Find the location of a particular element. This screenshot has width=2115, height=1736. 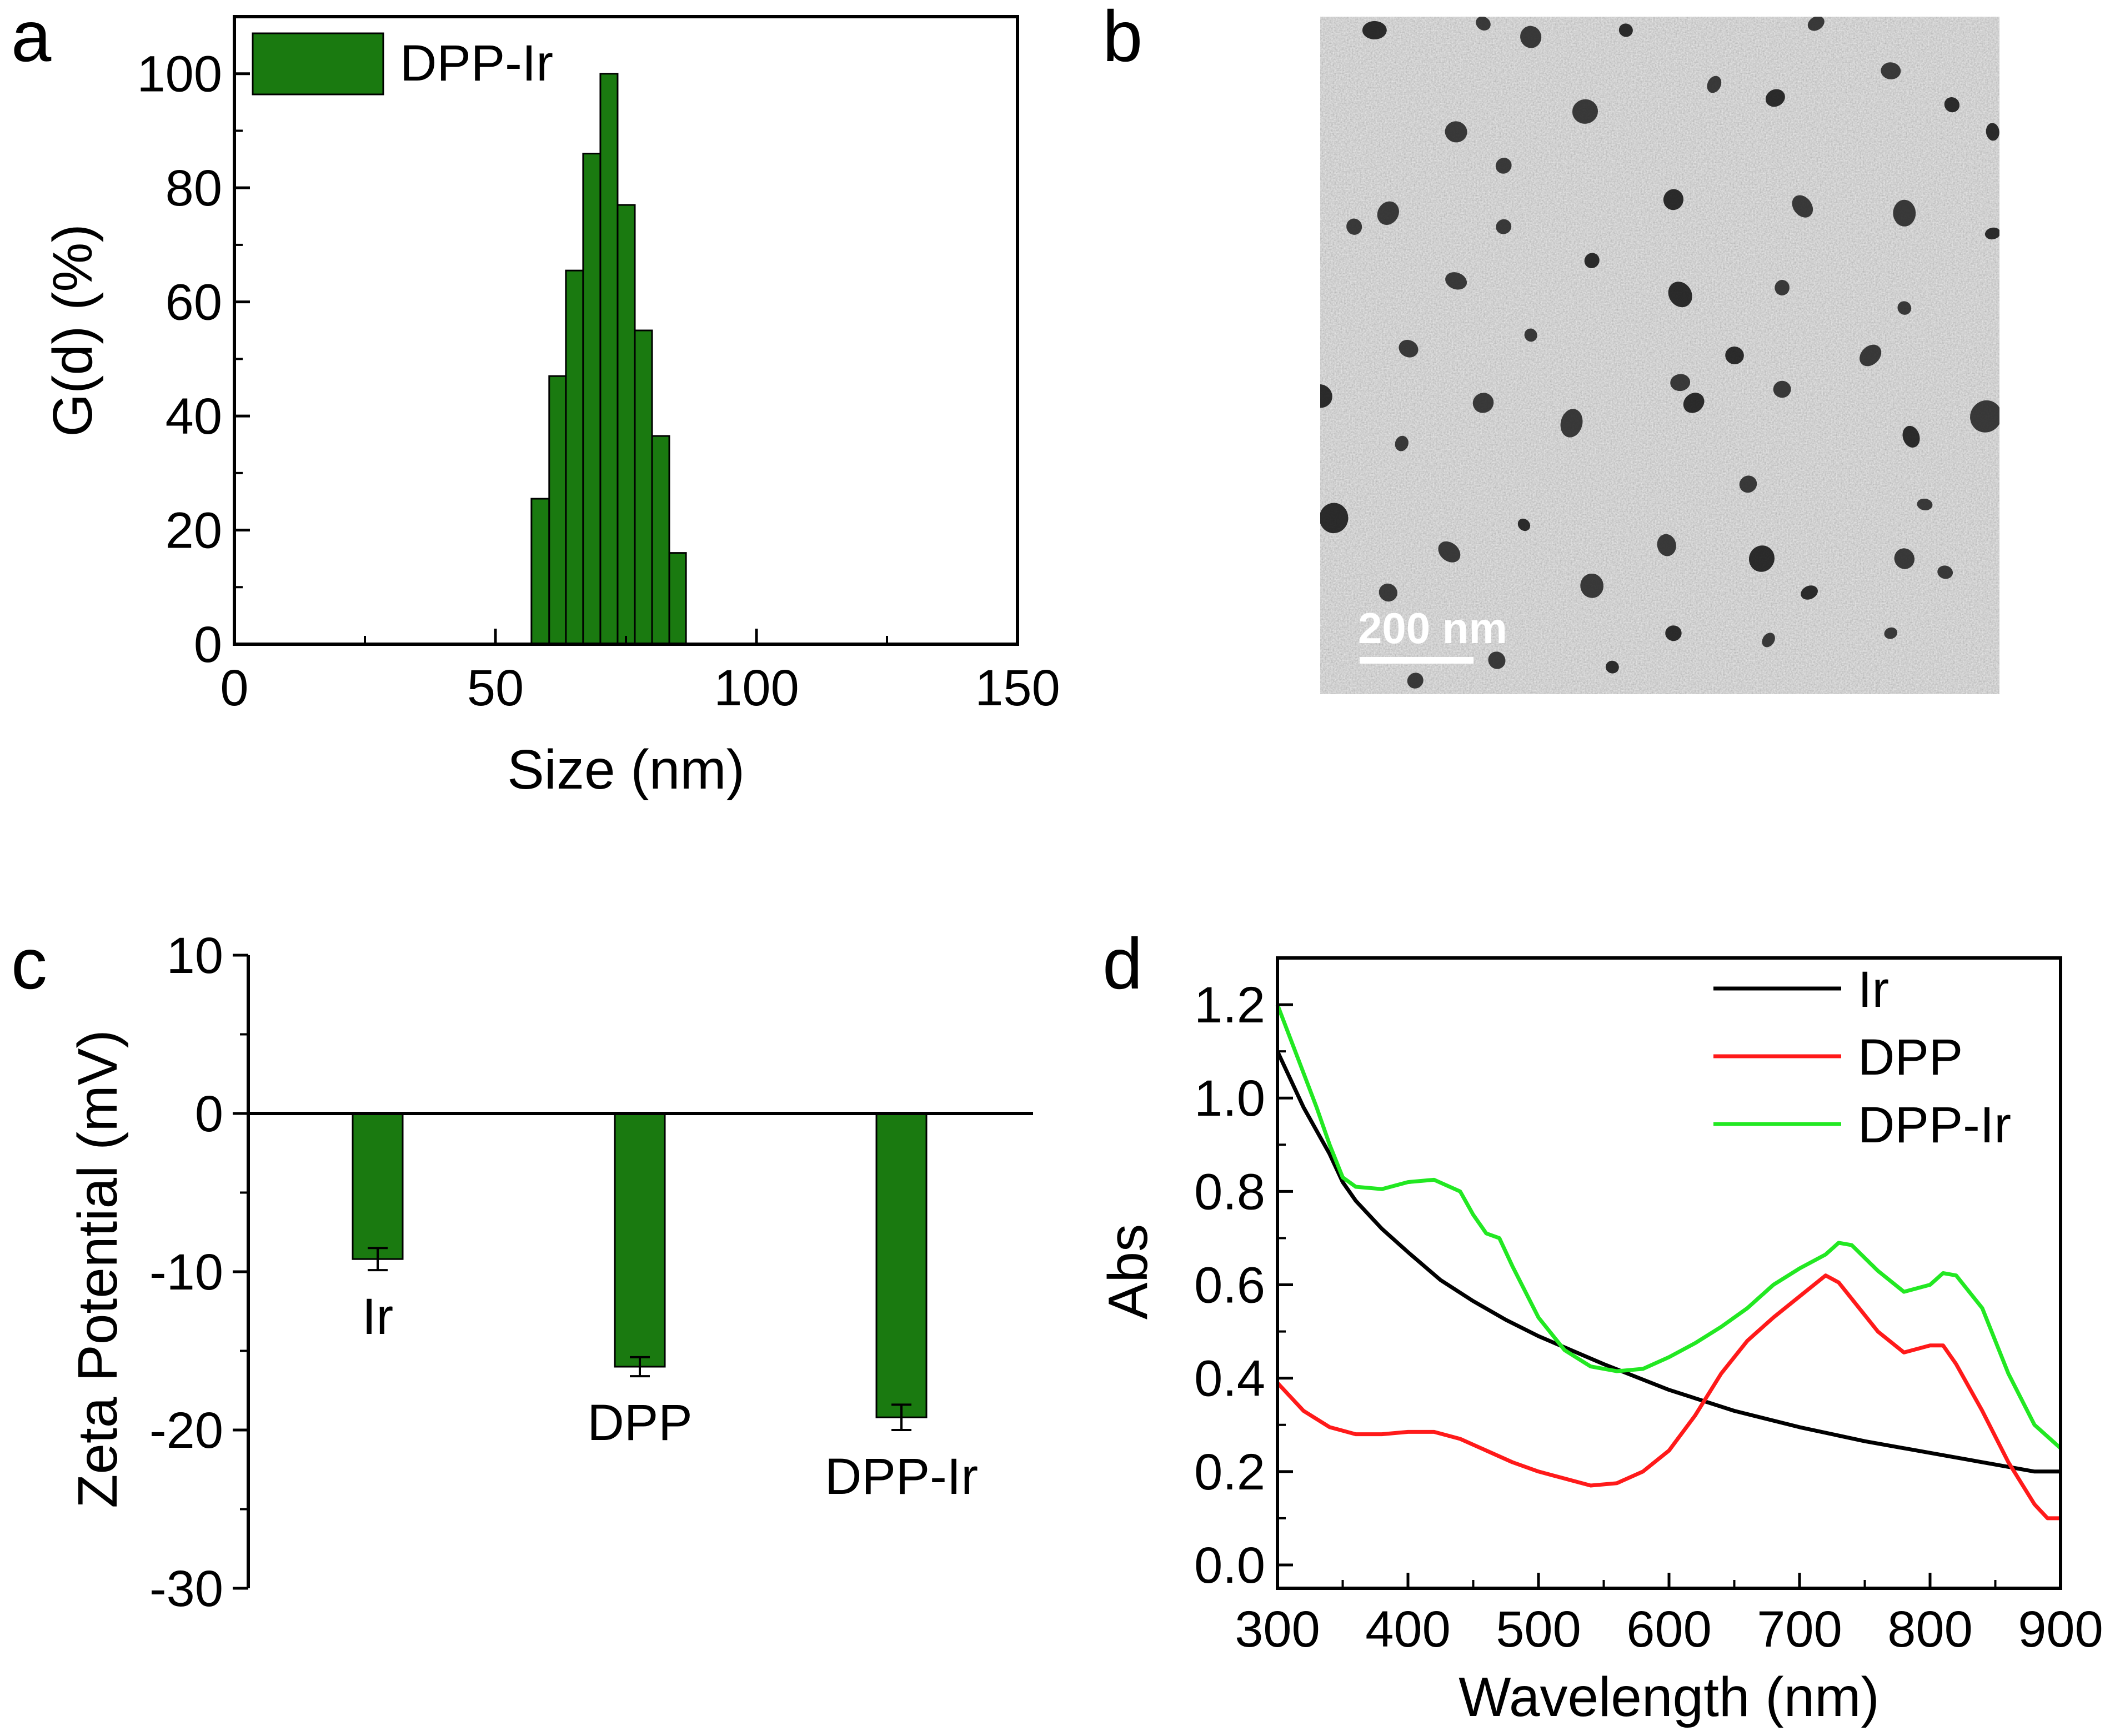

a-y-tick-label-1: 20 is located at coordinates (194, 531).